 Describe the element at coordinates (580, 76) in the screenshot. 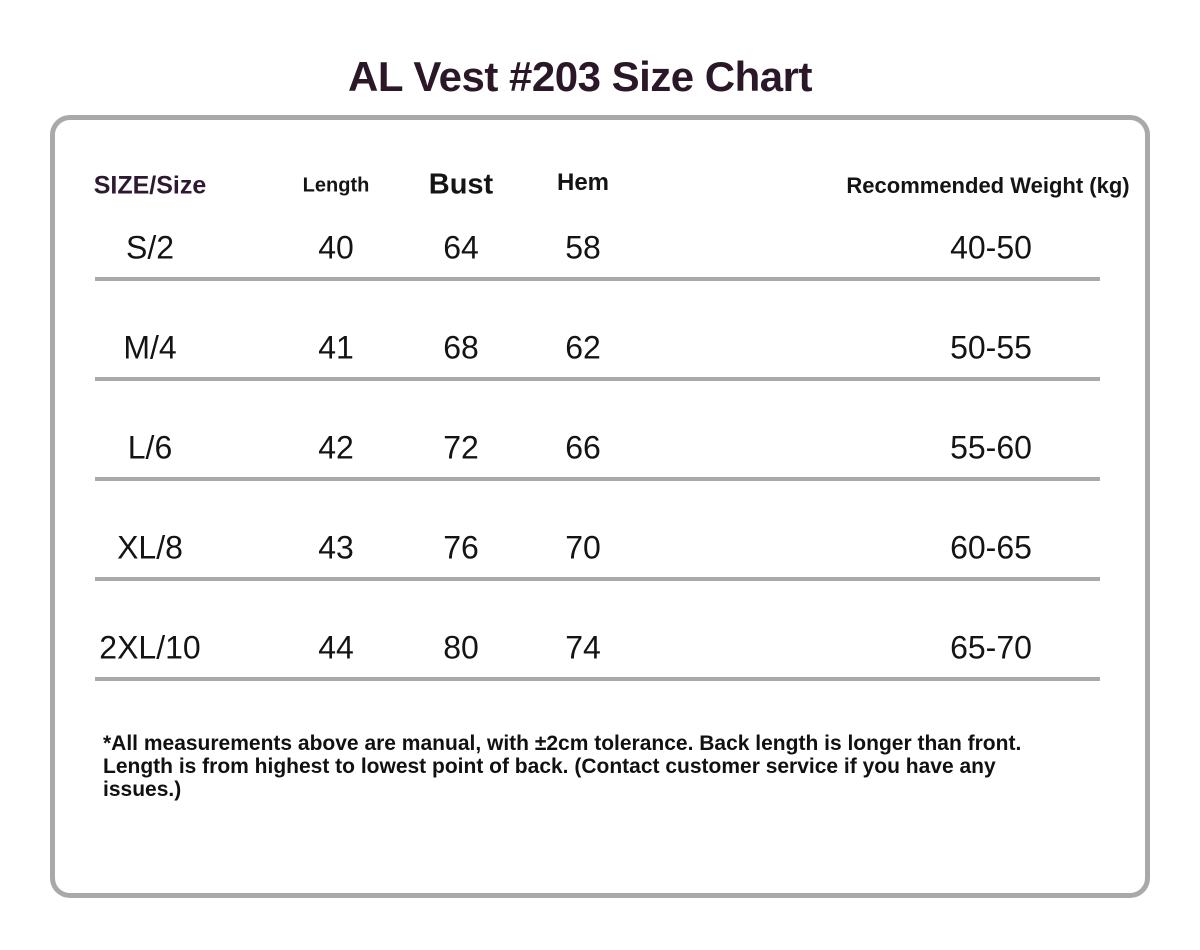

I see `page-title: AL Vest #203 Size Chart` at that location.